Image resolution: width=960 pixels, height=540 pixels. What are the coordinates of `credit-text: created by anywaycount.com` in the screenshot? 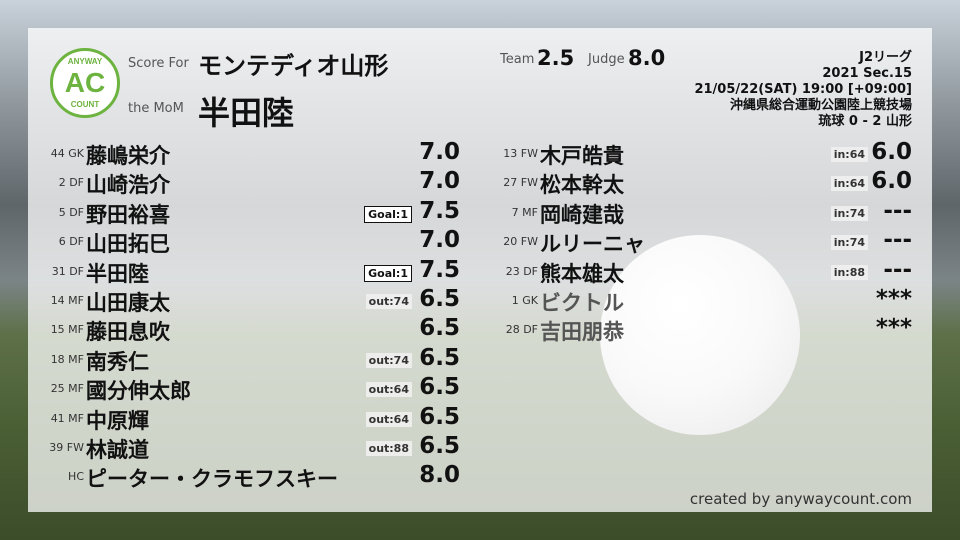 It's located at (800, 499).